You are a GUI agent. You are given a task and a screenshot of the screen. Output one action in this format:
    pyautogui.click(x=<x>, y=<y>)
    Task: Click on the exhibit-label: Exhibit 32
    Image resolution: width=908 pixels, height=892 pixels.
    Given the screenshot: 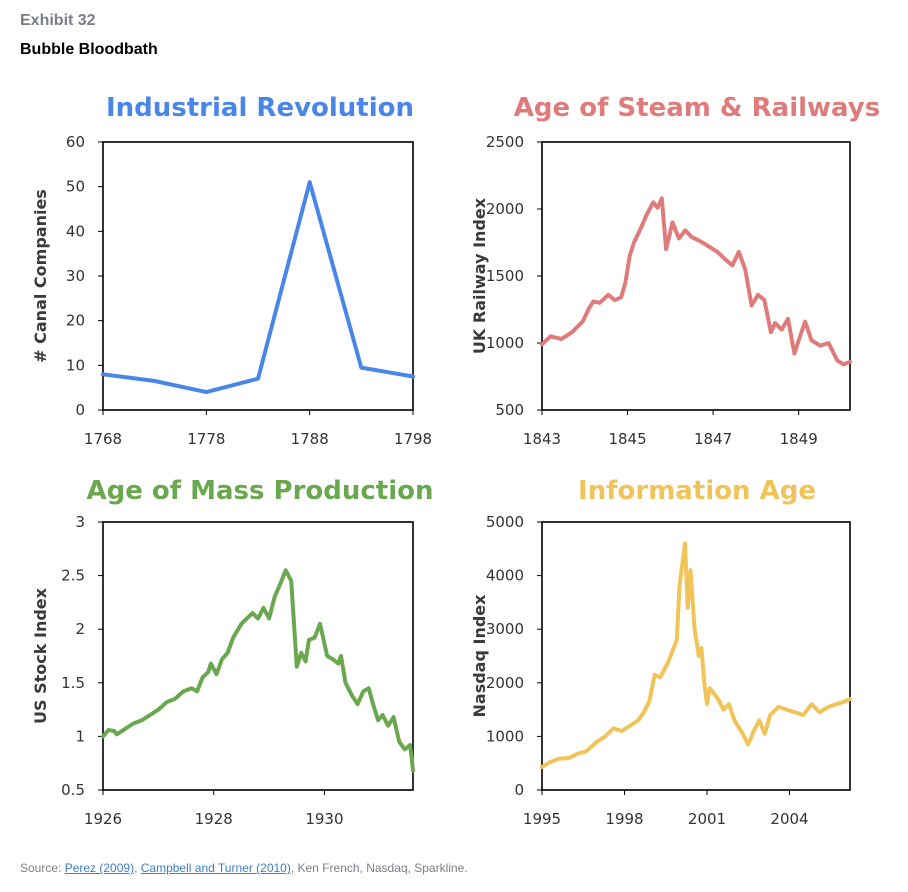 What is the action you would take?
    pyautogui.click(x=58, y=20)
    